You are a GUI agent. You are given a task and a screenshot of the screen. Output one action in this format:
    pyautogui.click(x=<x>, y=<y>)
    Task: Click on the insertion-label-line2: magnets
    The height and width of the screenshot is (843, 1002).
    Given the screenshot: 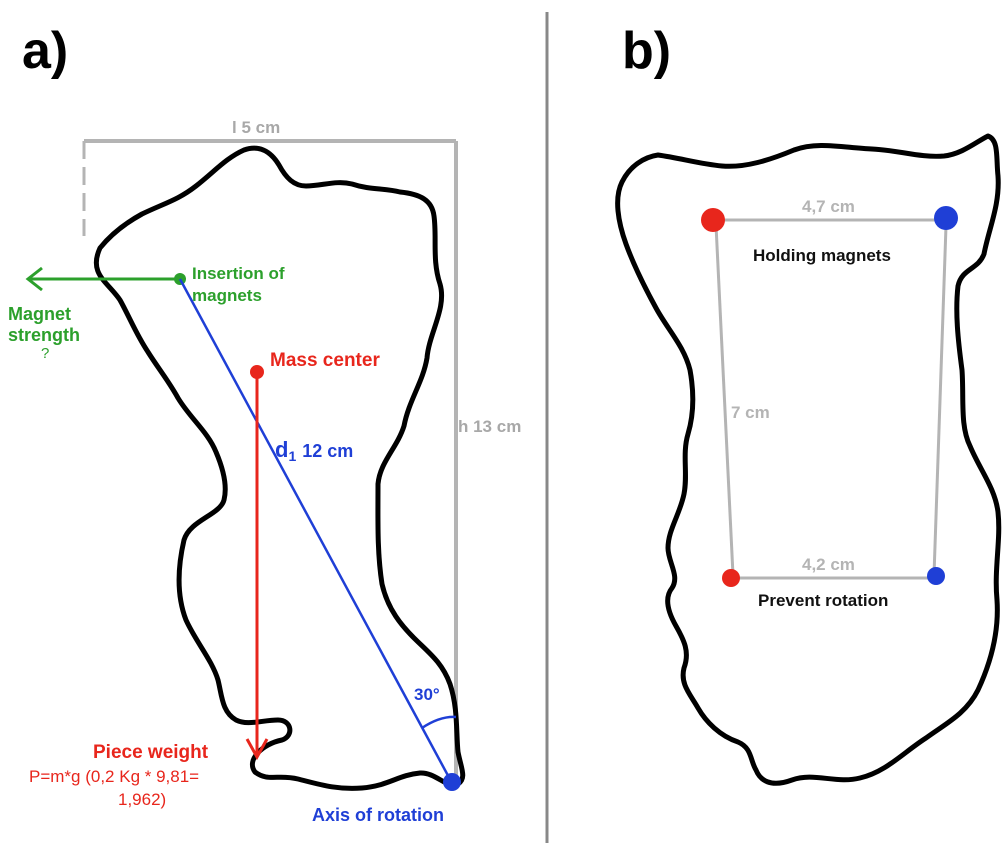 What is the action you would take?
    pyautogui.click(x=227, y=295)
    